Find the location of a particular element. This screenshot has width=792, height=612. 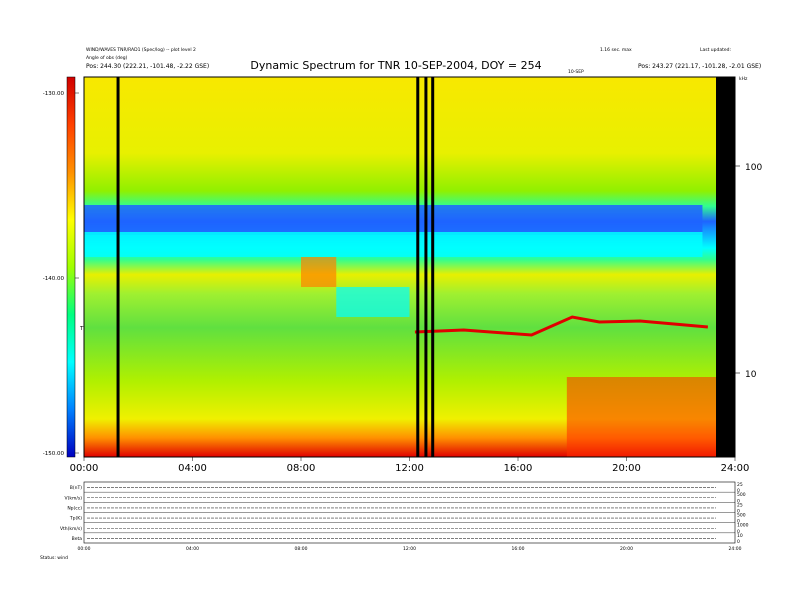

date-label: 10-SEP is located at coordinates (576, 72).